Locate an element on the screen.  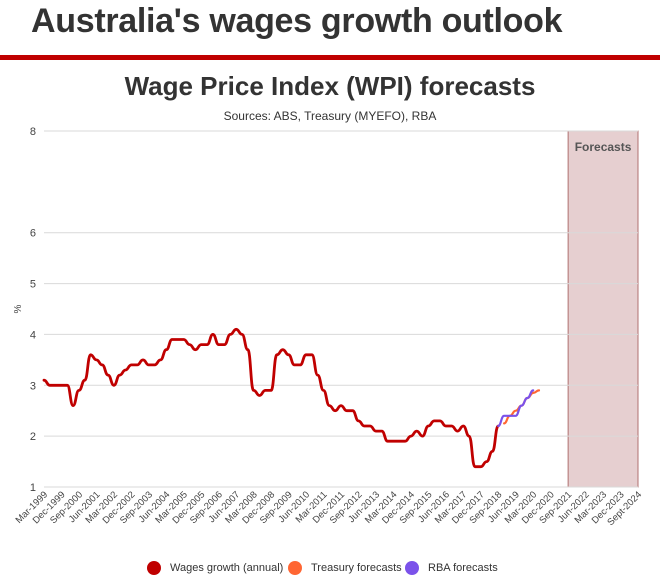
legend-item-wages: Wages growth (annual) is located at coordinates (215, 568).